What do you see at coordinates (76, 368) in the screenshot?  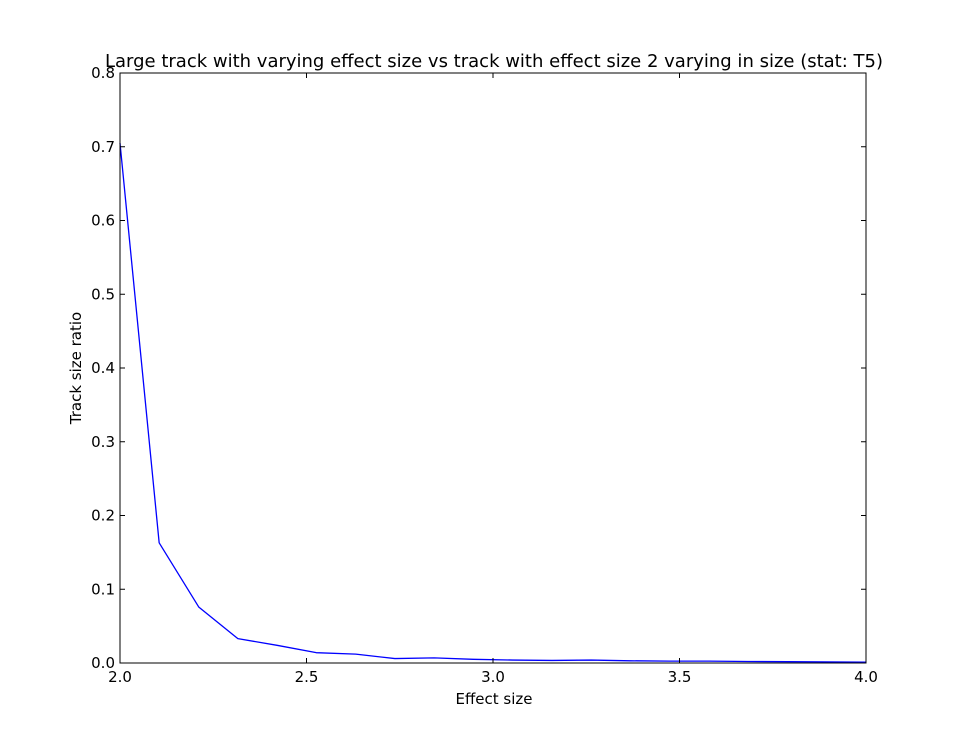 I see `y-axis-label: Track size ratio` at bounding box center [76, 368].